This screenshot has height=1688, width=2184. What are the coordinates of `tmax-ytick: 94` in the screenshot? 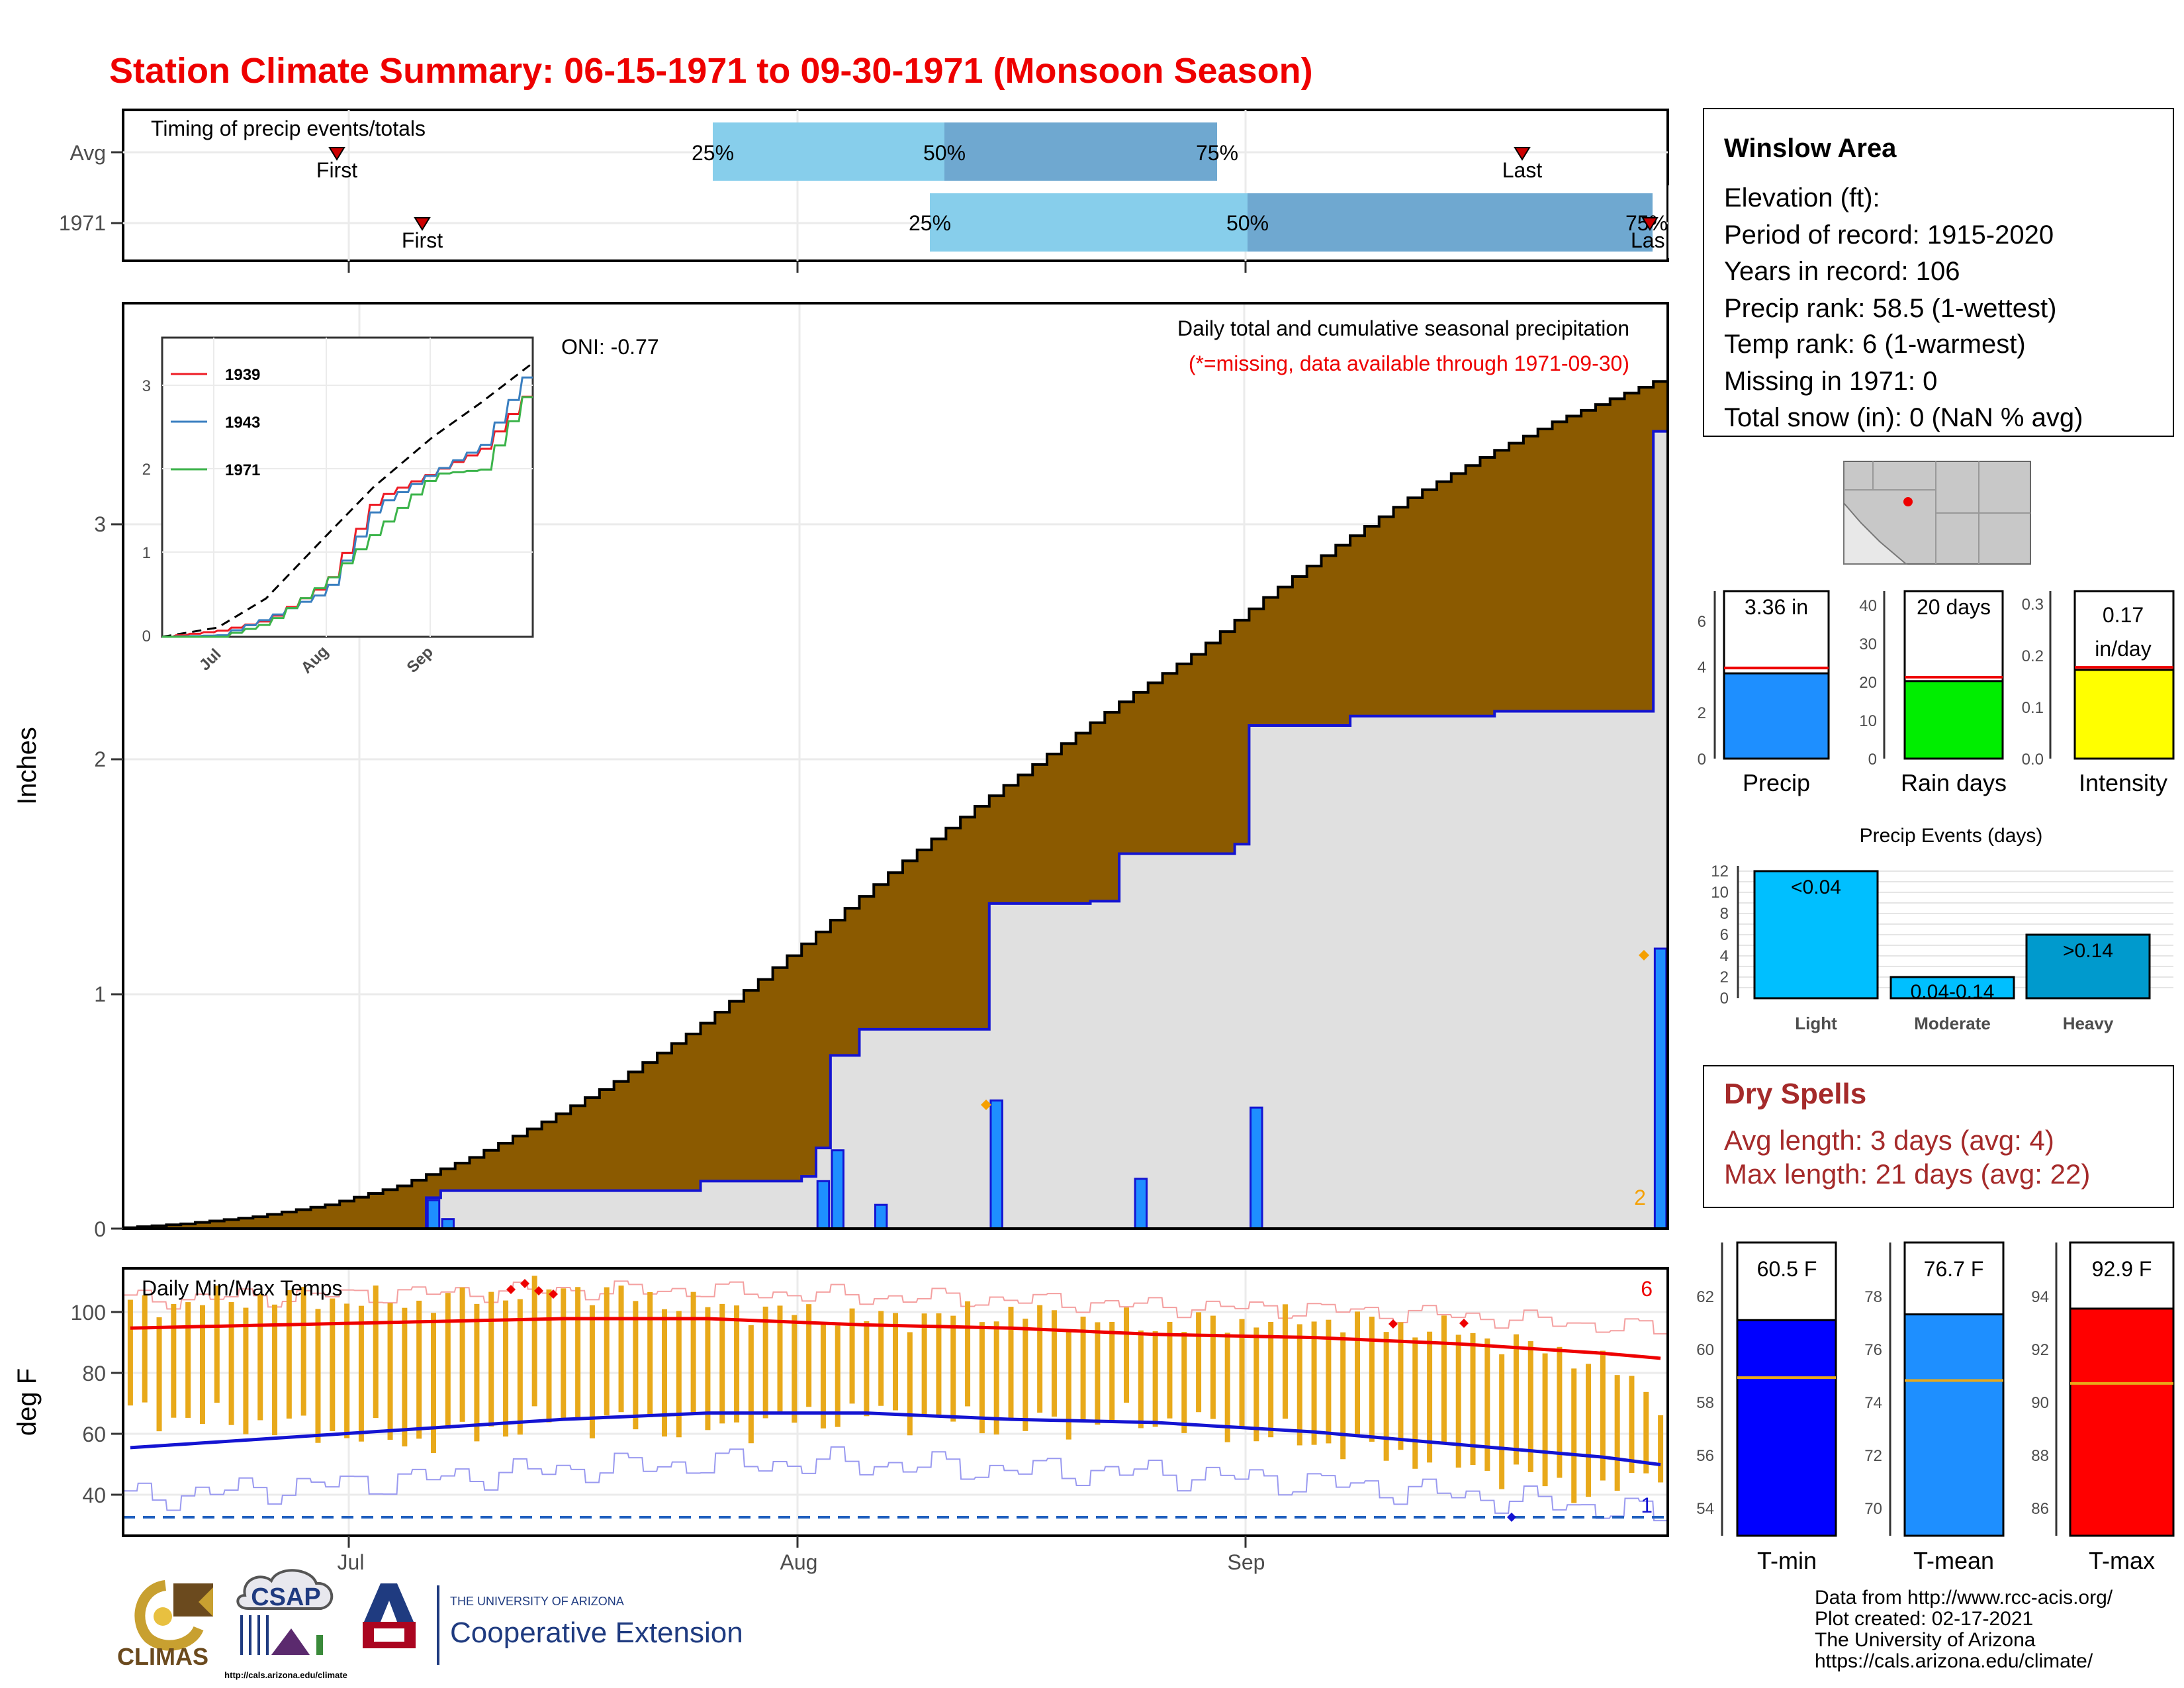 It's located at (2040, 1297).